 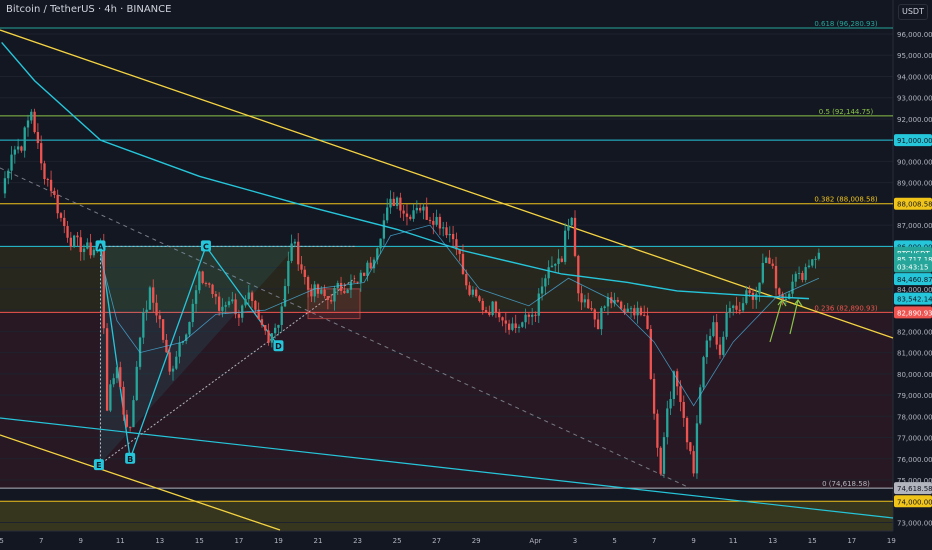 I want to click on y-tick-label: 87,000.00, so click(x=914, y=226).